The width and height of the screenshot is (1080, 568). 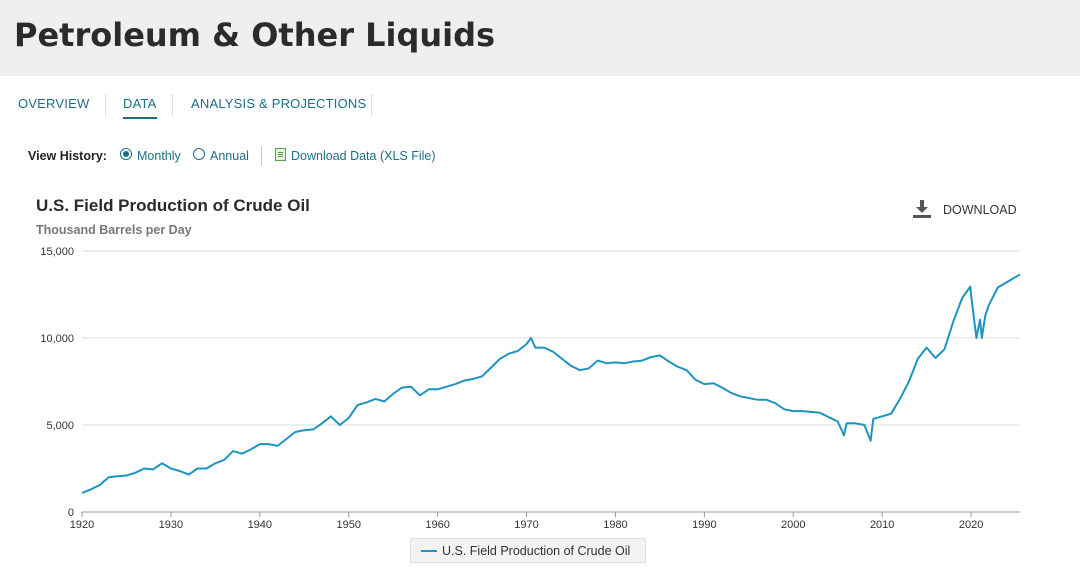 What do you see at coordinates (526, 524) in the screenshot?
I see `x-tick-label: 1970` at bounding box center [526, 524].